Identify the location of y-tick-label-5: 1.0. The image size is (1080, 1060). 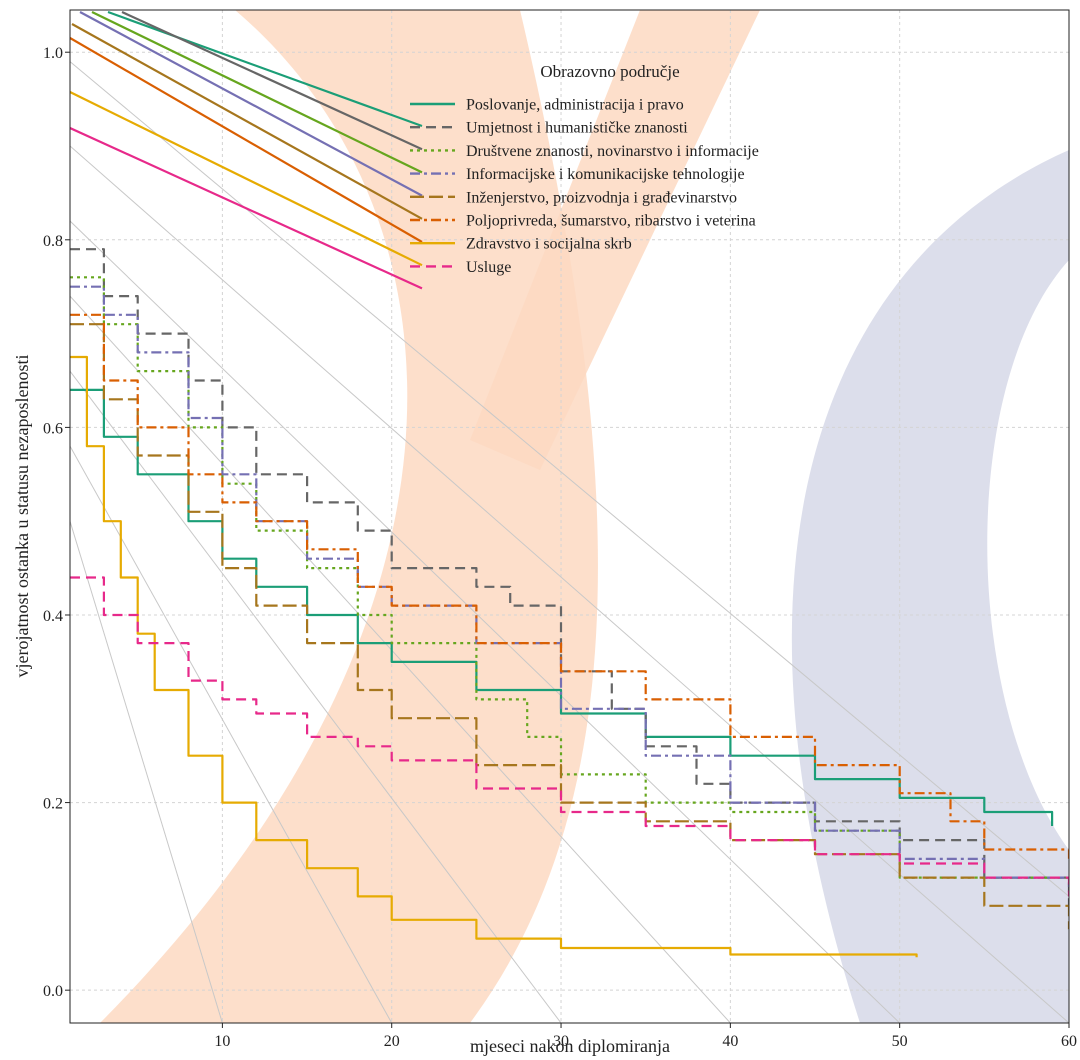
(53, 53).